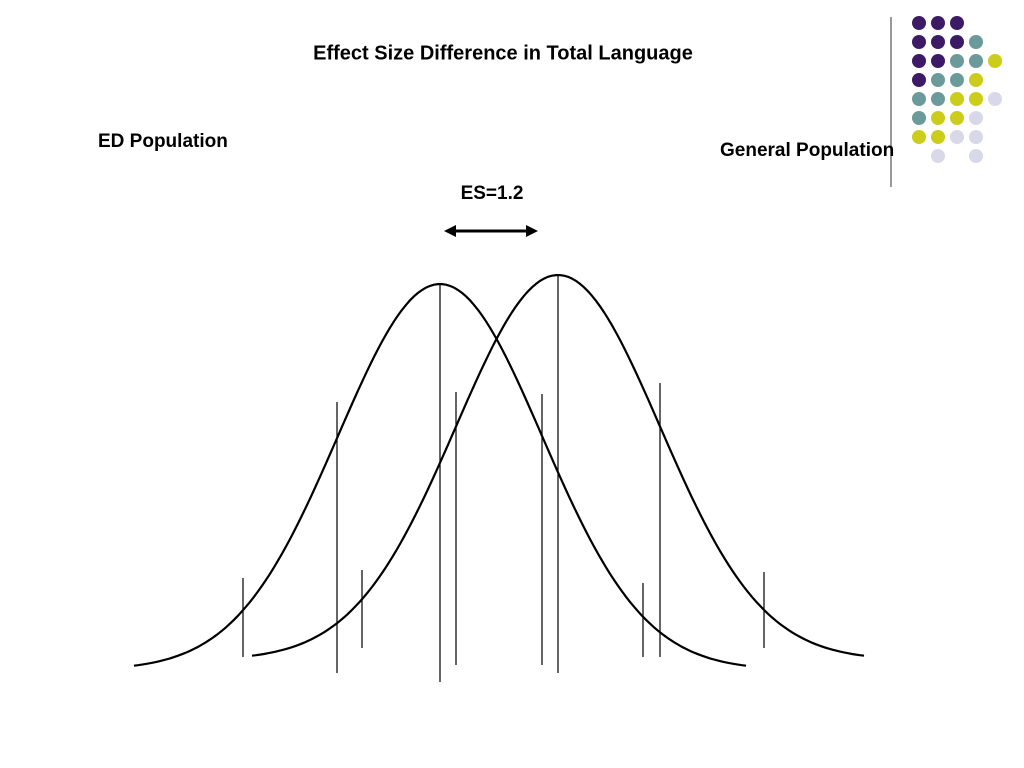 Image resolution: width=1024 pixels, height=768 pixels. Describe the element at coordinates (491, 231) in the screenshot. I see `double-arrow` at that location.